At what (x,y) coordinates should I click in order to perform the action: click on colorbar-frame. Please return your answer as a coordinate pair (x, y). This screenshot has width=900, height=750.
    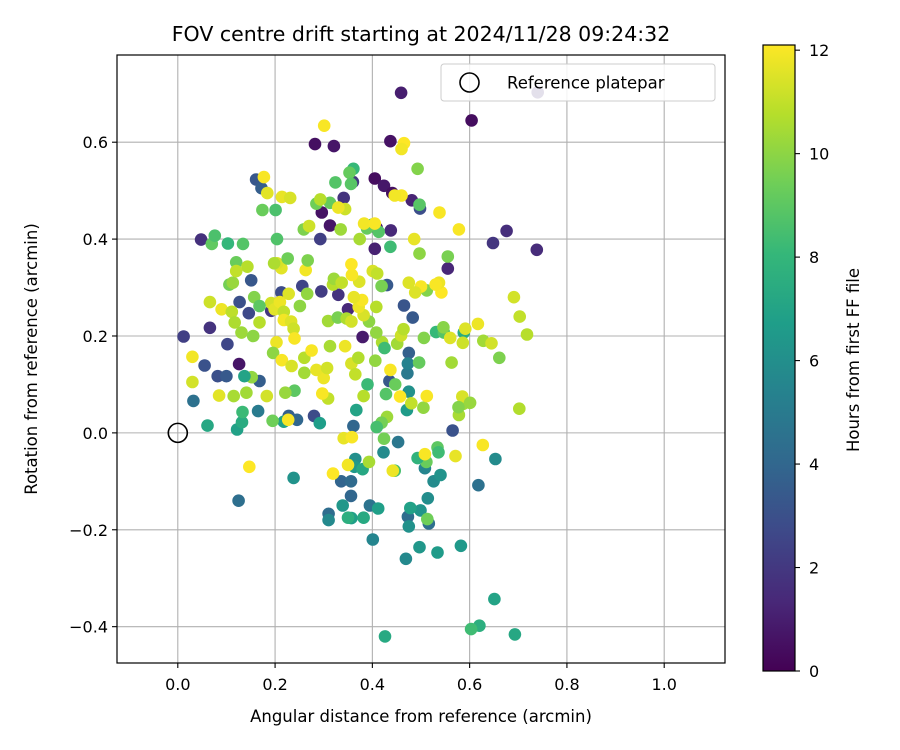
    Looking at the image, I should click on (779, 358).